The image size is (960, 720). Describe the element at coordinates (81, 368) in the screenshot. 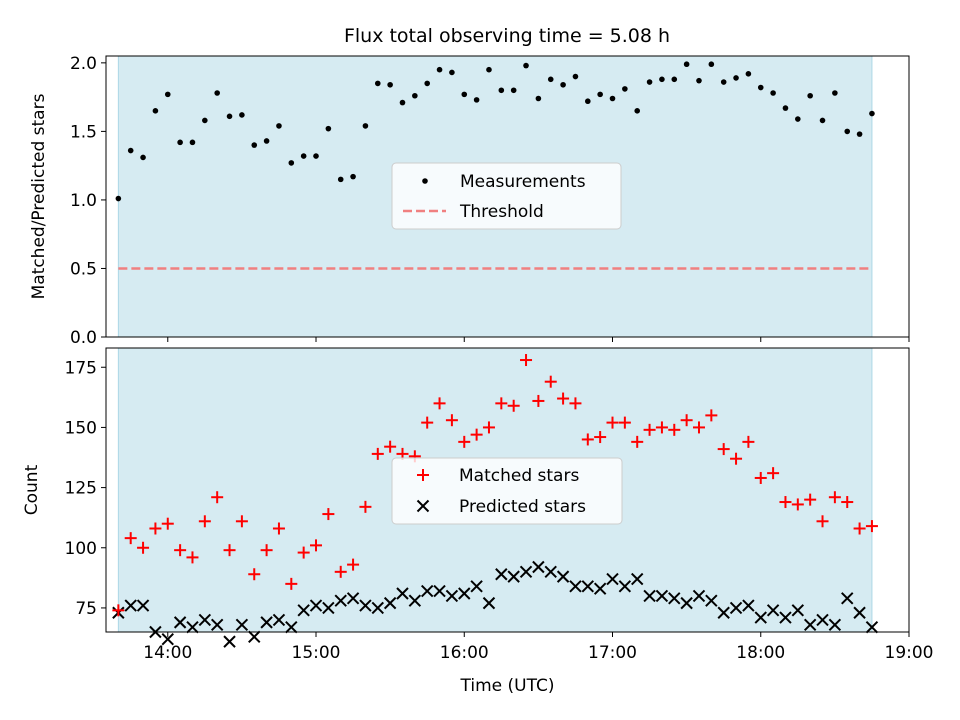

I see `y-tick-label: 175` at that location.